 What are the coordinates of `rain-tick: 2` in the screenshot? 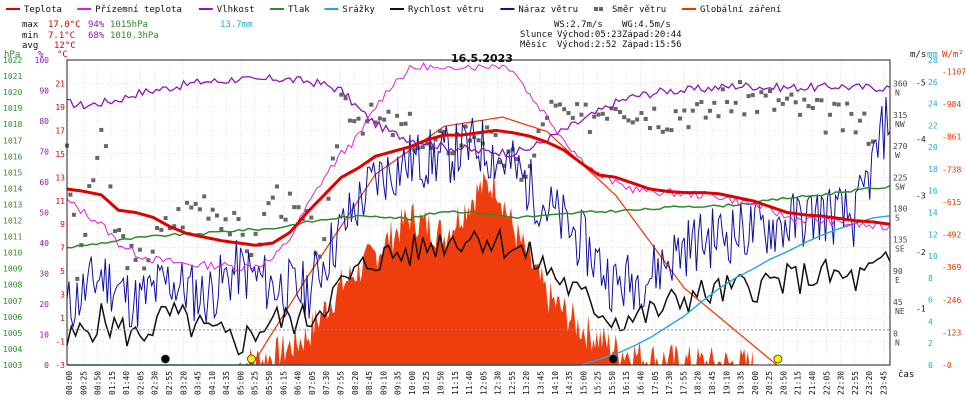 It's located at (930, 343).